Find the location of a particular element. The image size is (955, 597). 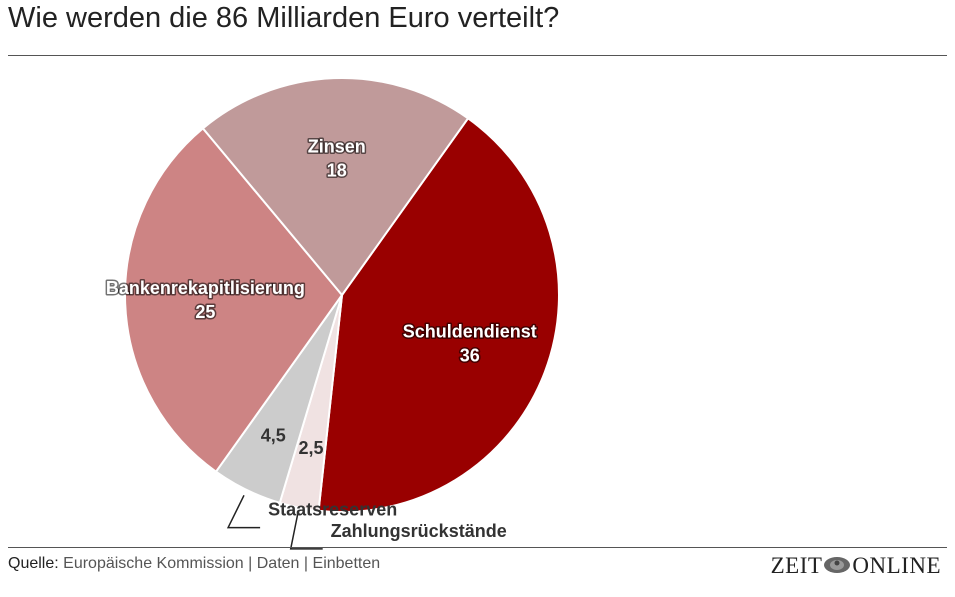

slice-value-zinsen: 18 is located at coordinates (337, 170).